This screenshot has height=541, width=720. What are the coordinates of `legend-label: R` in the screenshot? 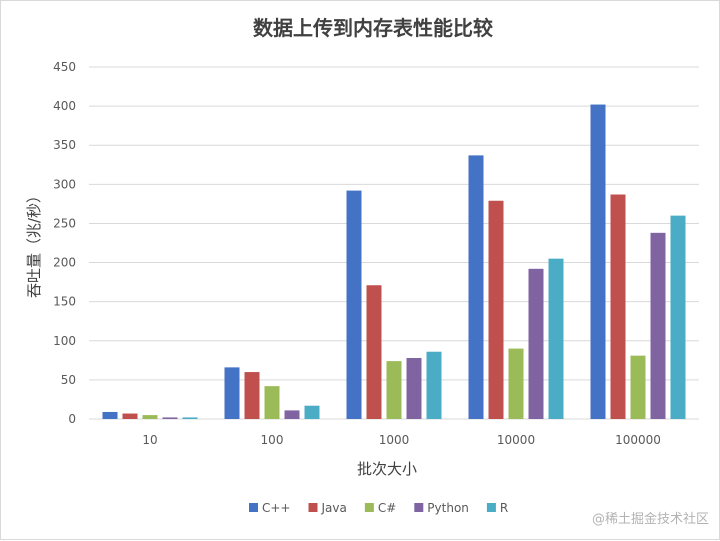 It's located at (504, 508).